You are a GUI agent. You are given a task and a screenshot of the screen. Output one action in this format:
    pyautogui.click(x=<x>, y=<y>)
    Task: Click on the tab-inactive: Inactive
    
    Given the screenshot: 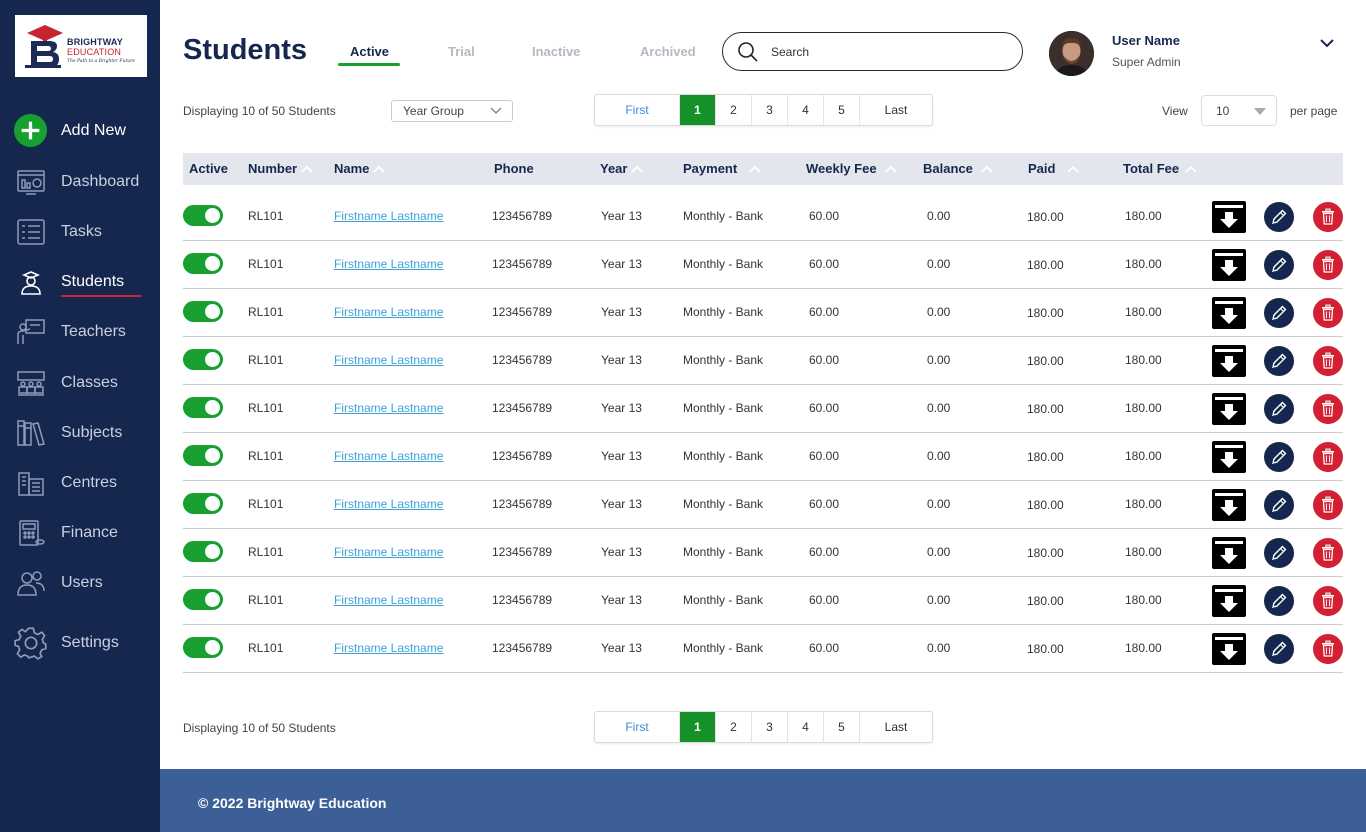 What is the action you would take?
    pyautogui.click(x=556, y=51)
    